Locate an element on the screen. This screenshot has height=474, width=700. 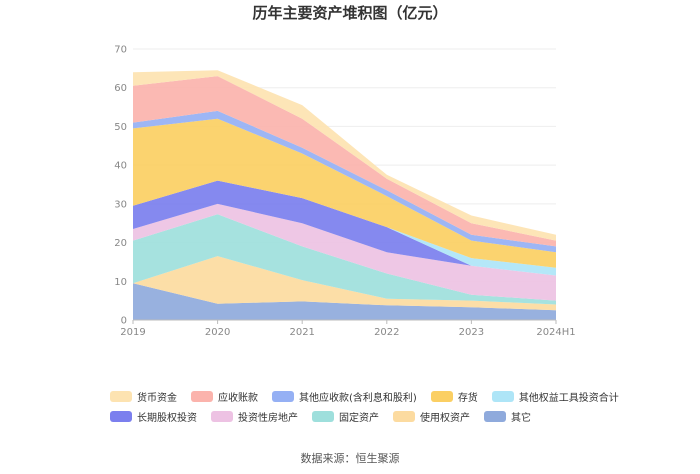
legend-row: 货币资金 应收账款 其他应收款(含利息和股利) 存货 其他权益工具投资合计 is located at coordinates (370, 396).